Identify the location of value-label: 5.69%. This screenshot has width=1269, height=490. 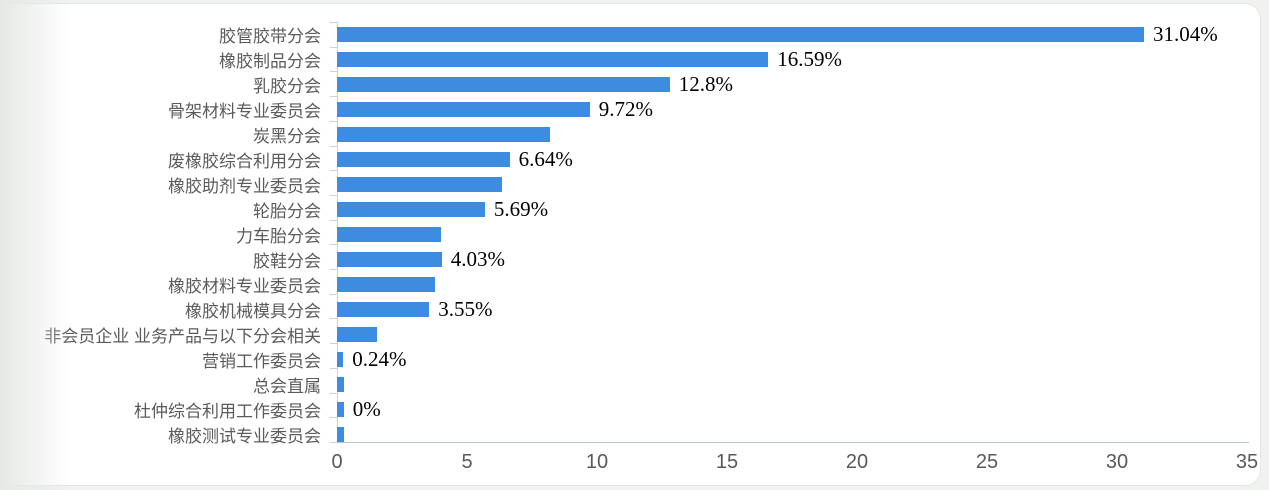
(521, 209).